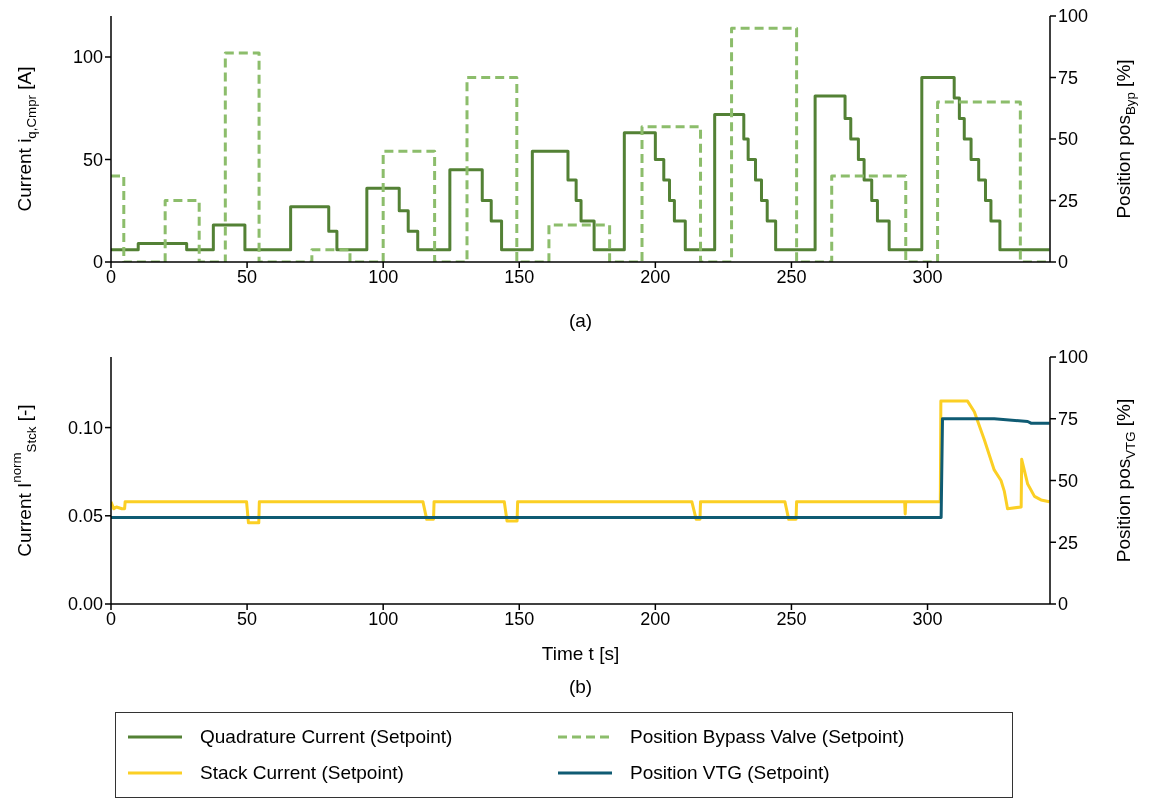 The image size is (1149, 803). Describe the element at coordinates (87, 57) in the screenshot. I see `y-tick-label: 100` at that location.